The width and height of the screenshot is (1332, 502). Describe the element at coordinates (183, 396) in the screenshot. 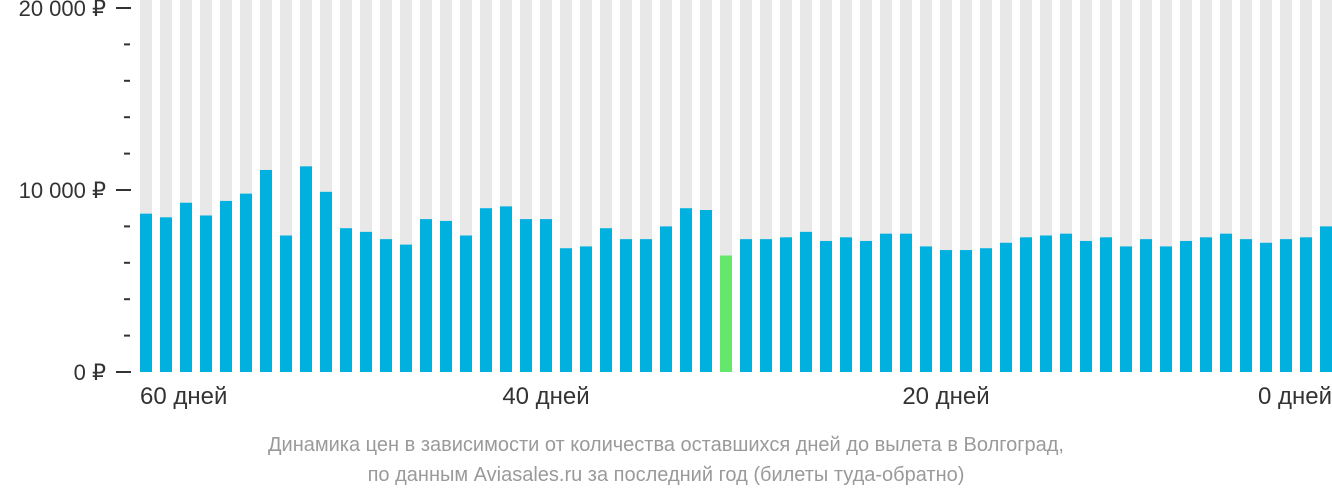

I see `x-tick-label: 60 дней` at that location.